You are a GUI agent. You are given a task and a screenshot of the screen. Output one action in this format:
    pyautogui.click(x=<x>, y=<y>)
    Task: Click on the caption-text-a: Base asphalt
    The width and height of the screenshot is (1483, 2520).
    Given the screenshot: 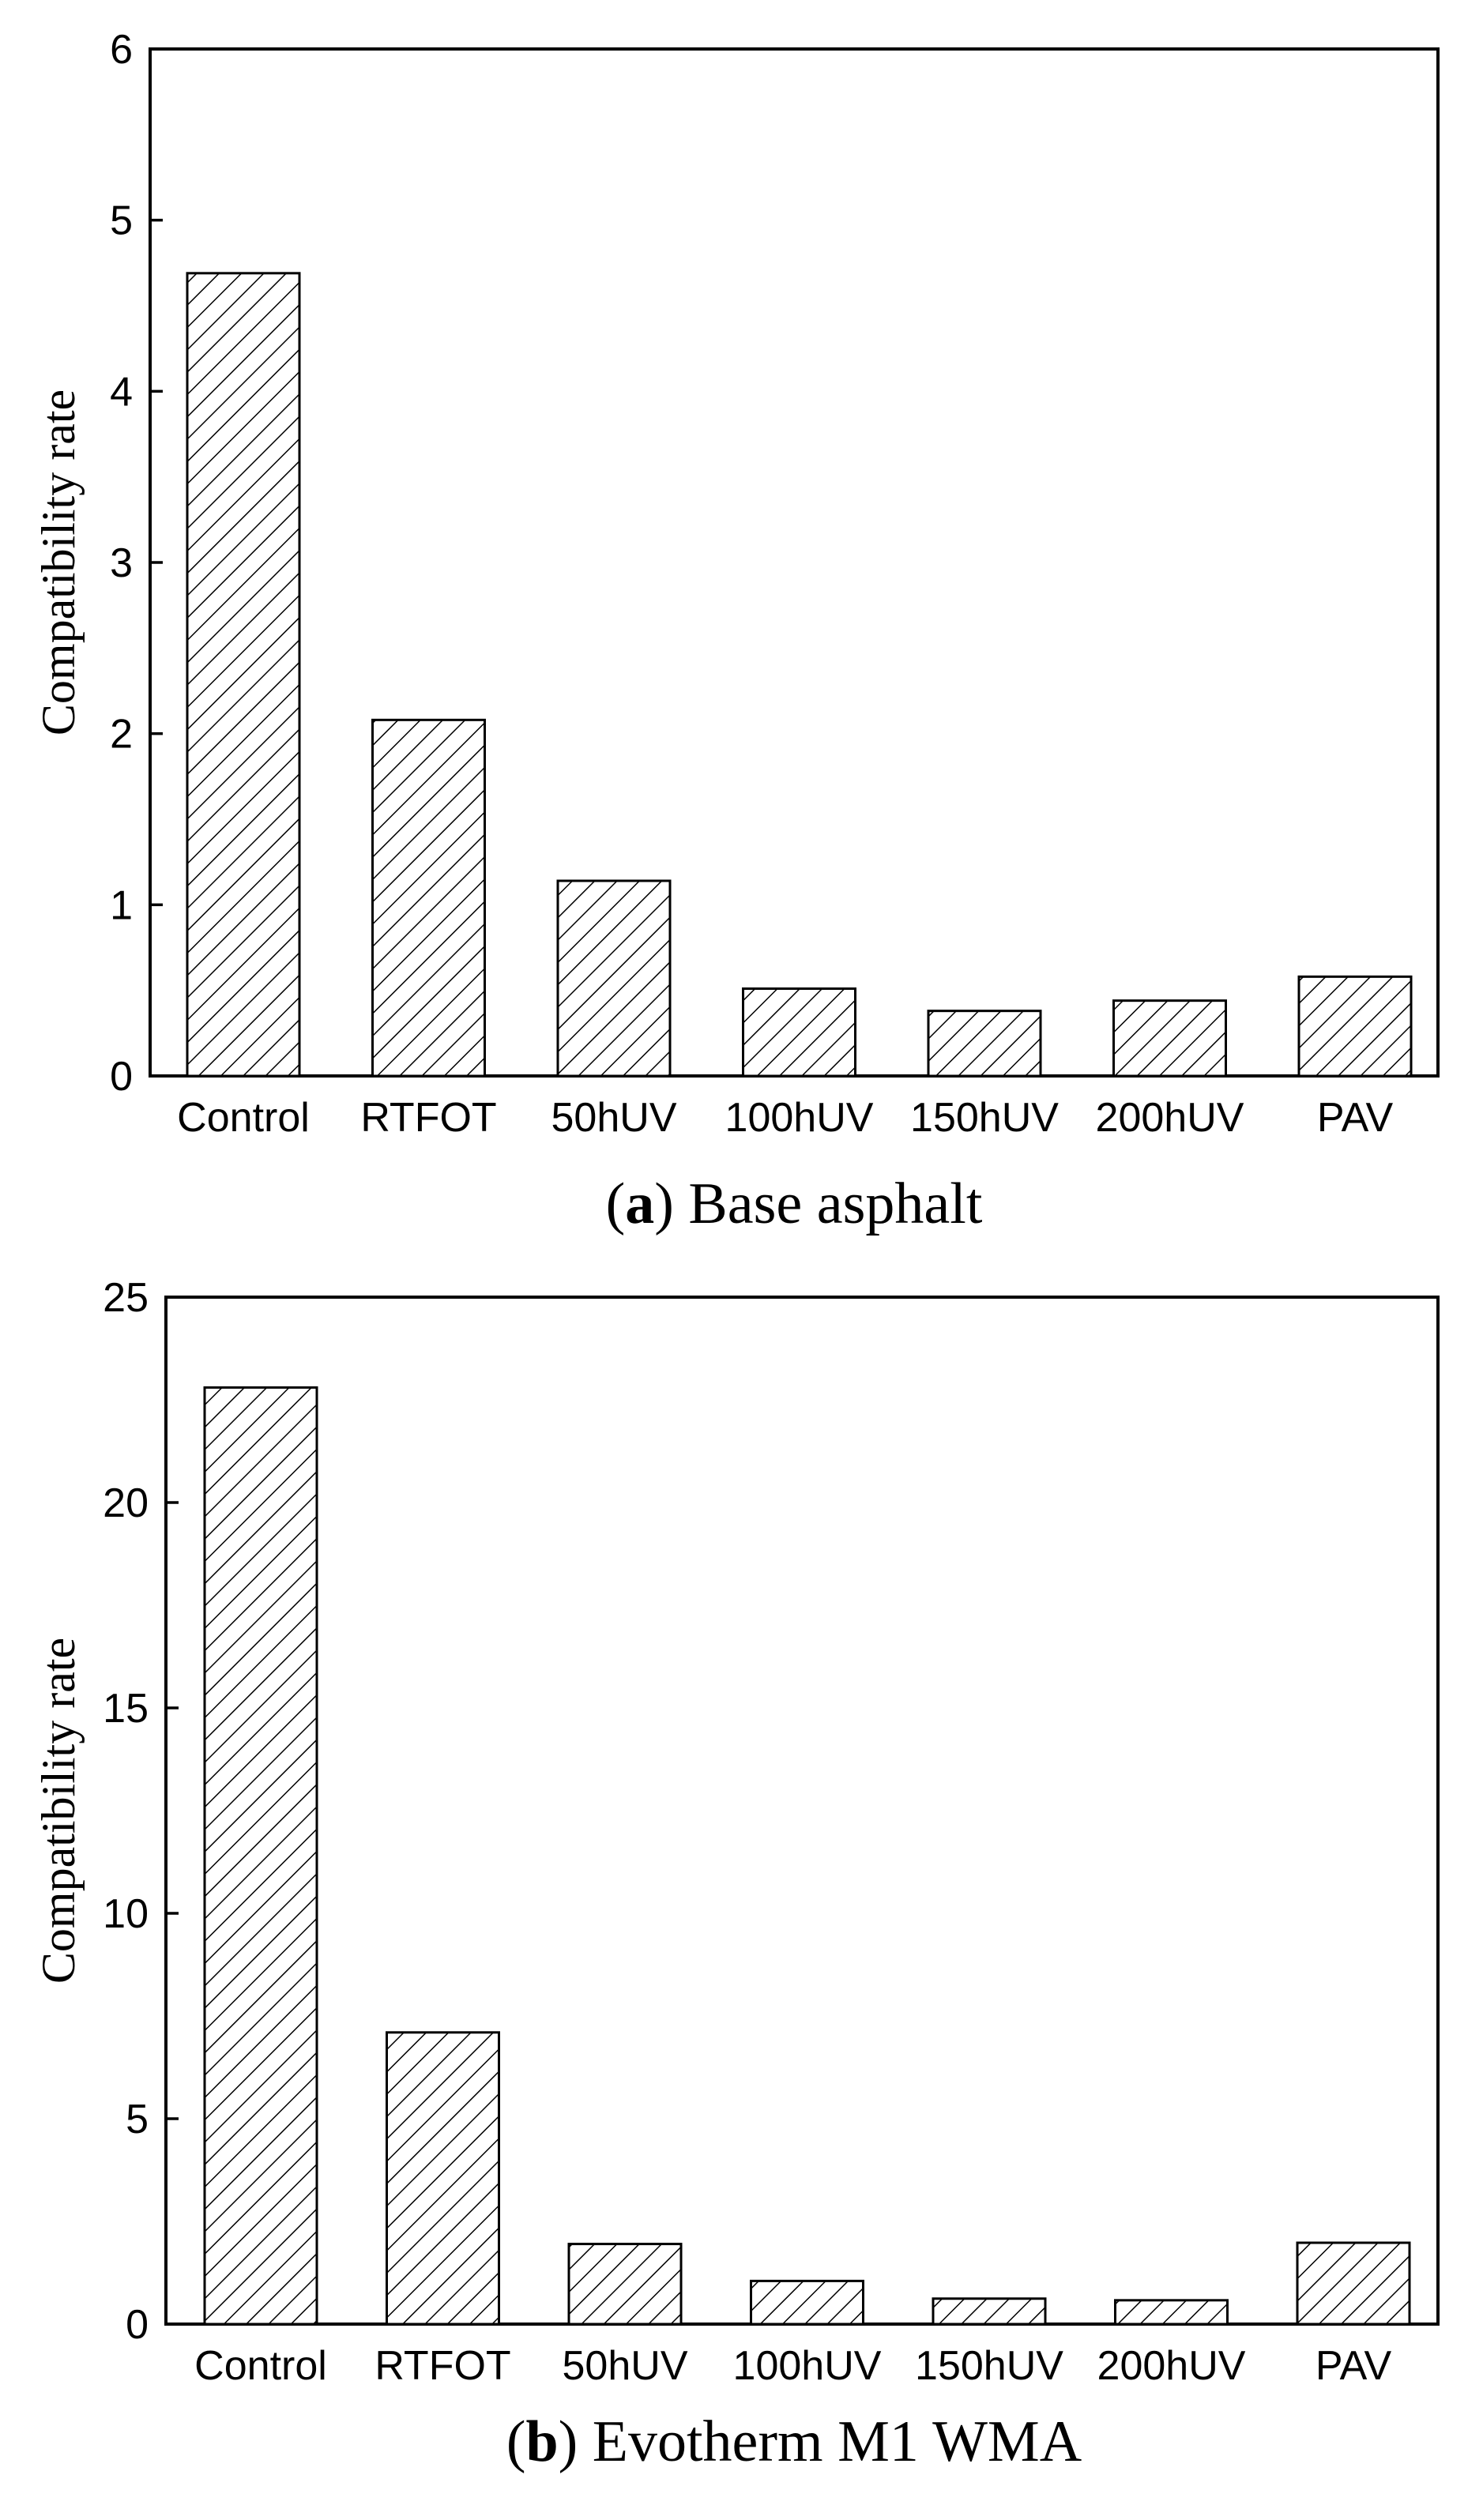 What is the action you would take?
    pyautogui.click(x=835, y=1204)
    